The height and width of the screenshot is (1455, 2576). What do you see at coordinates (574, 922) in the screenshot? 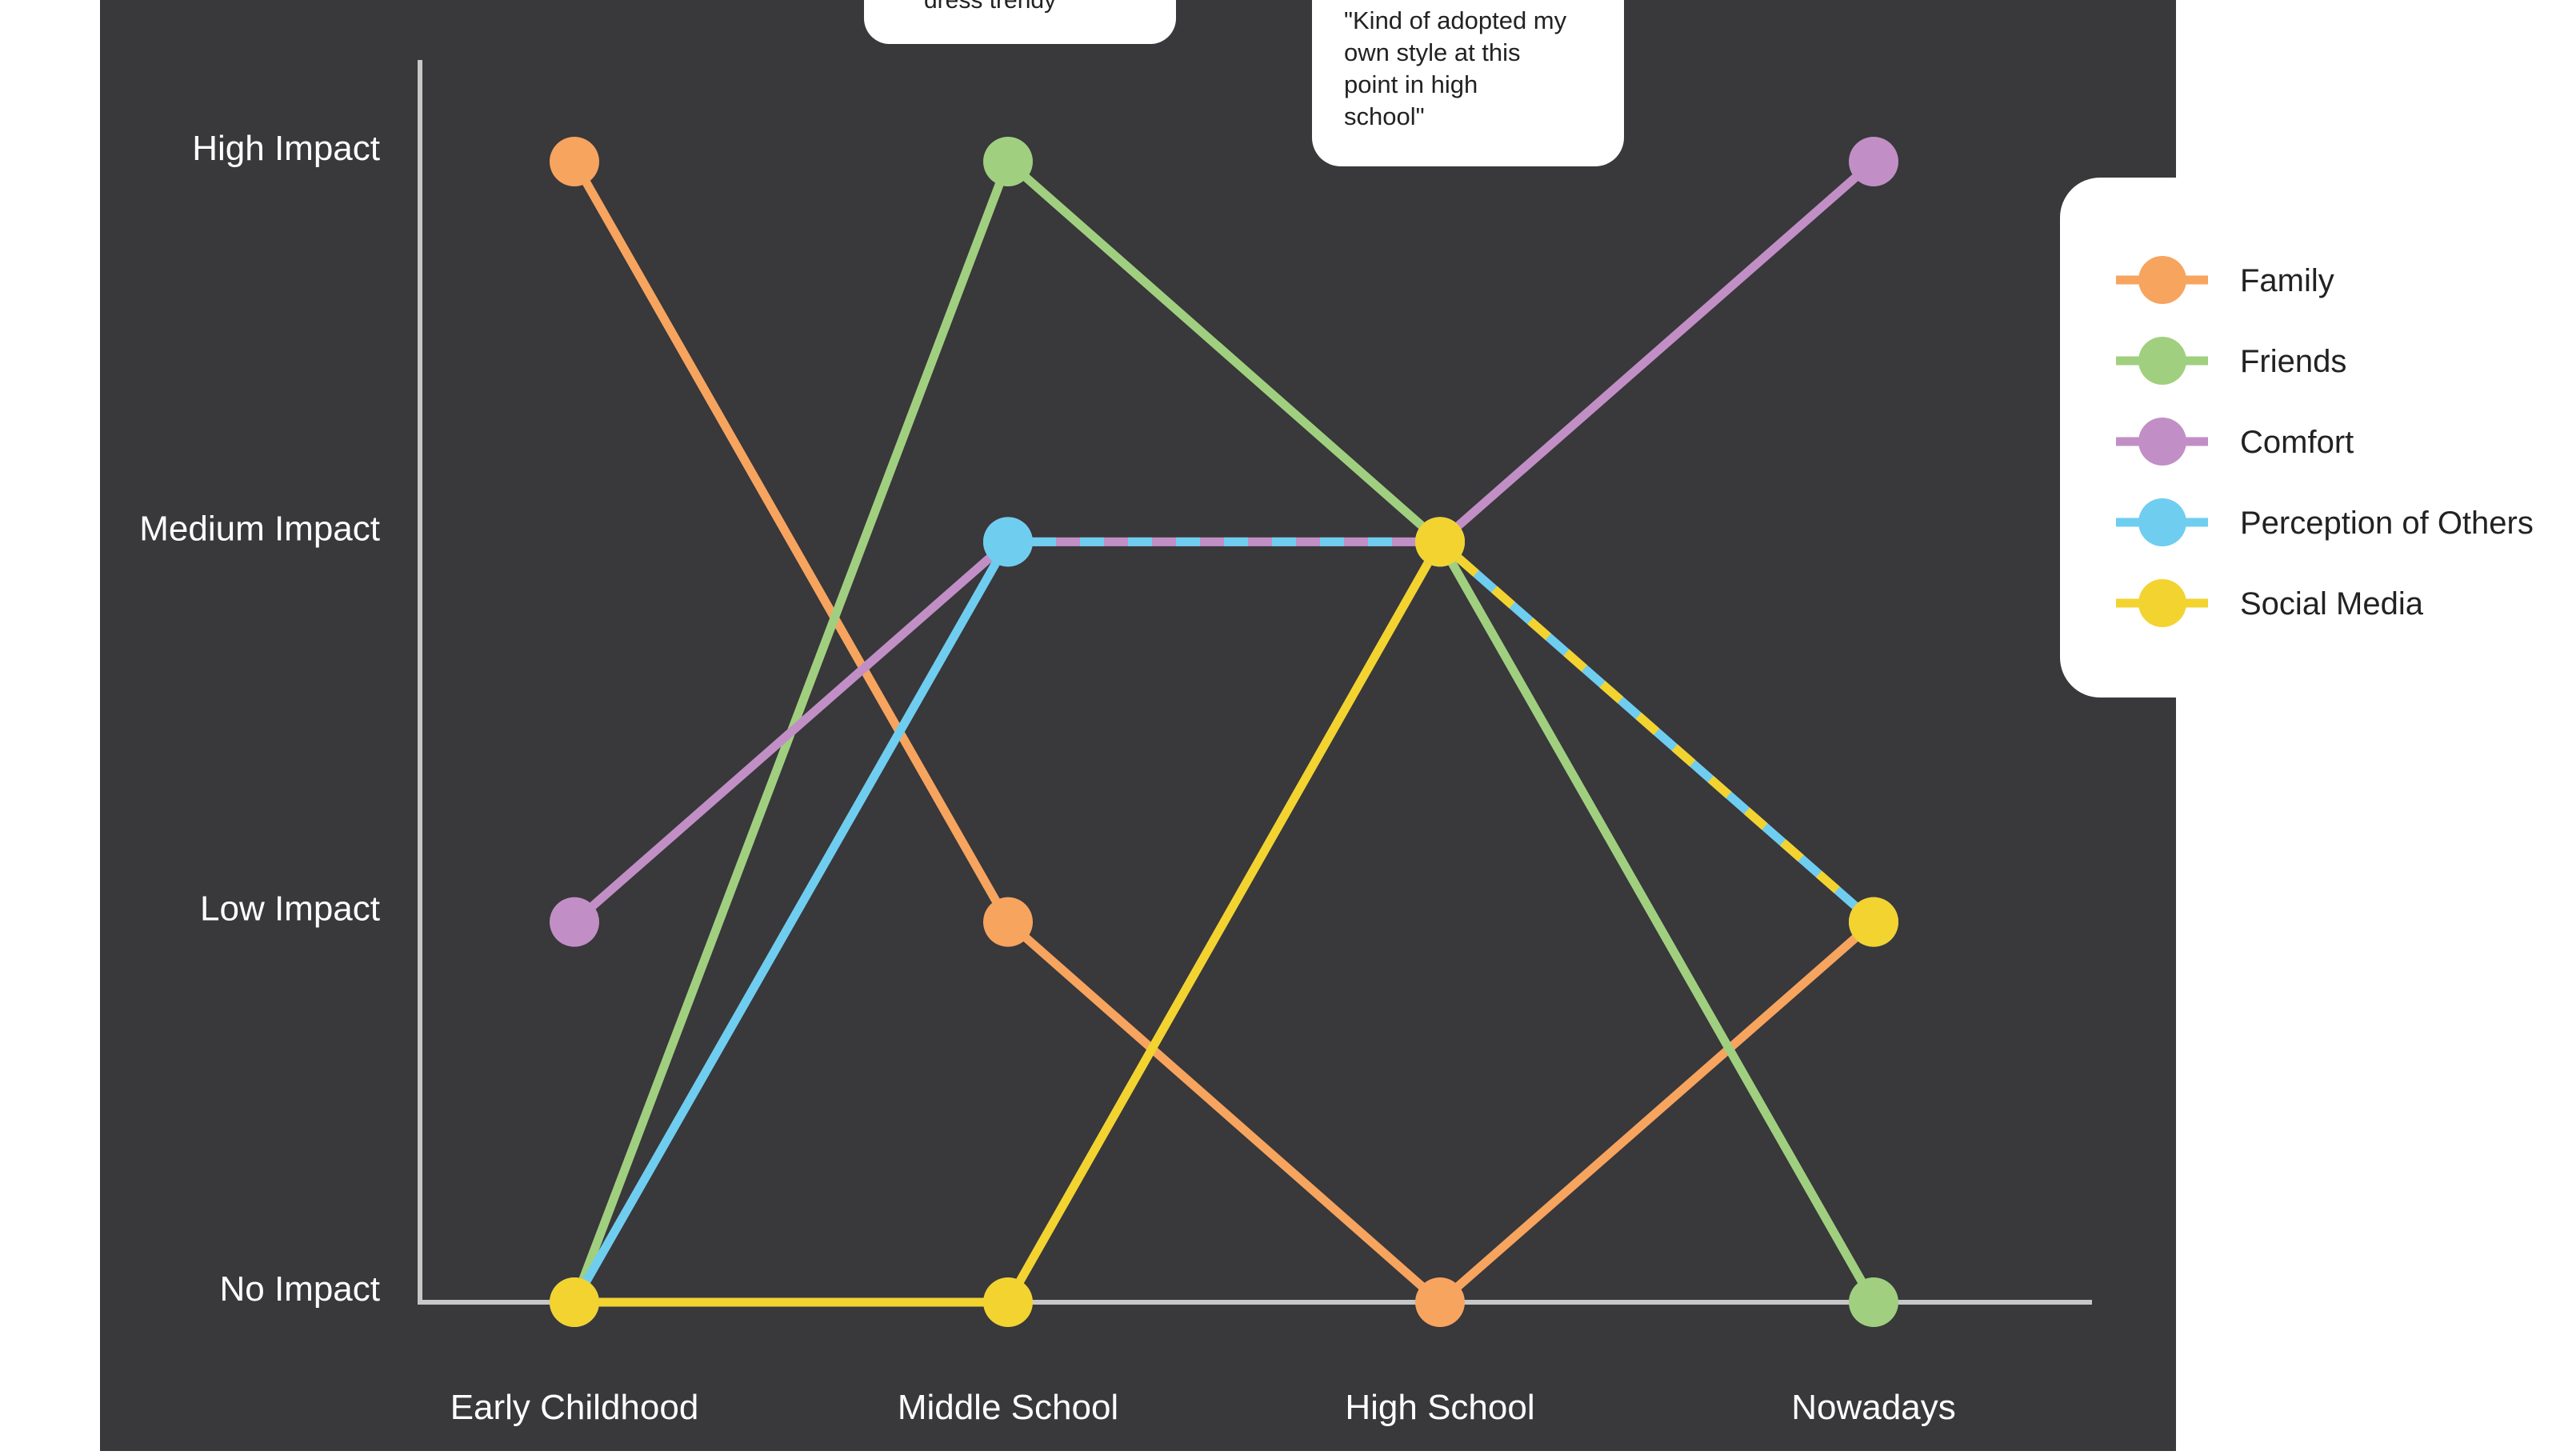
I see `point-comfort-early-childhood` at bounding box center [574, 922].